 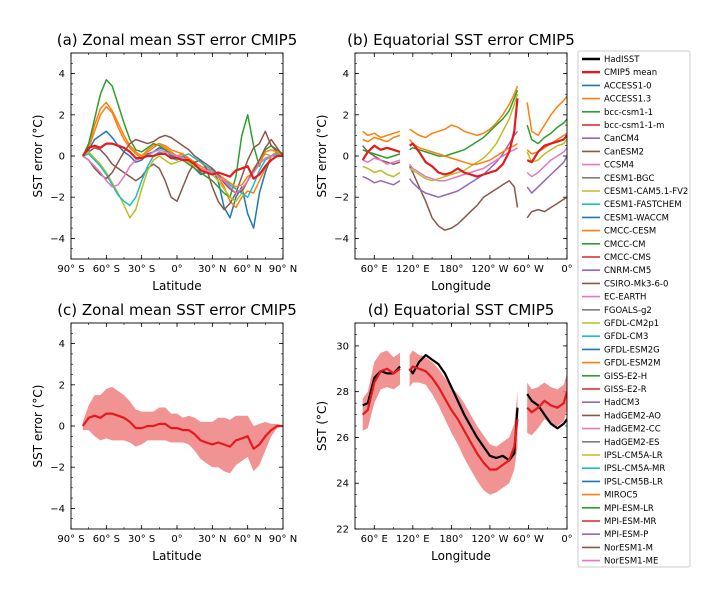 What do you see at coordinates (632, 430) in the screenshot?
I see `legend-label: HadGEM2-CC` at bounding box center [632, 430].